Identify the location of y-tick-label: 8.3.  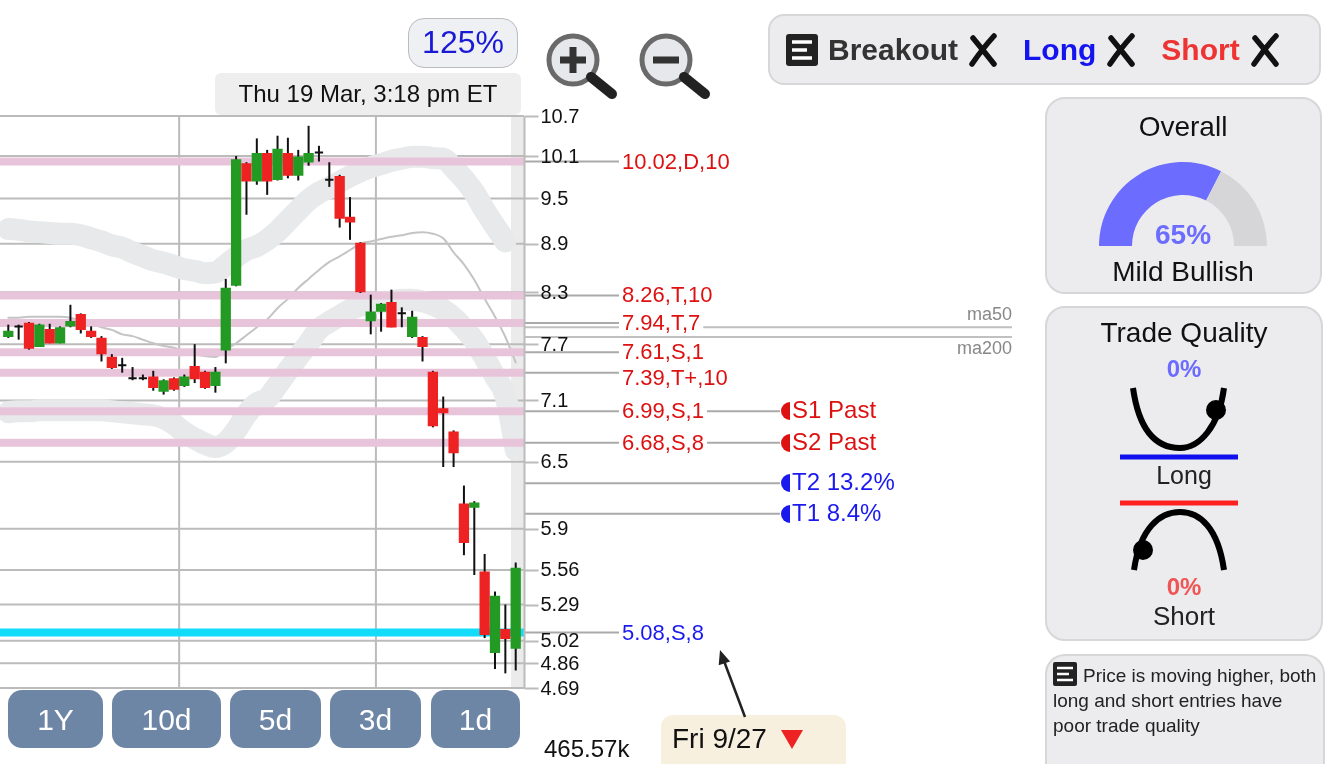
(554, 291).